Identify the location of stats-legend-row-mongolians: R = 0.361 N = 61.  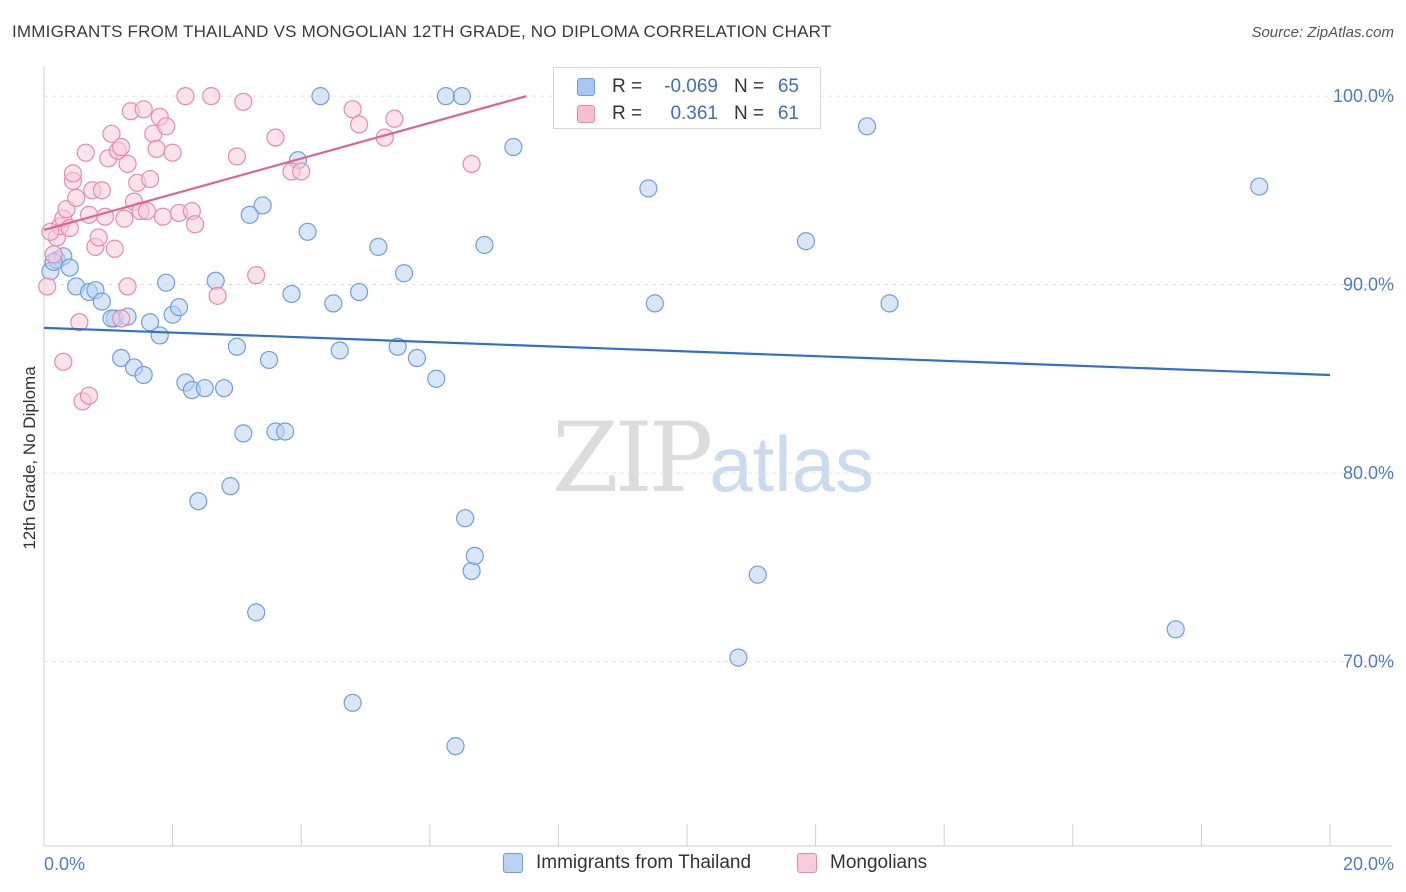
(687, 114).